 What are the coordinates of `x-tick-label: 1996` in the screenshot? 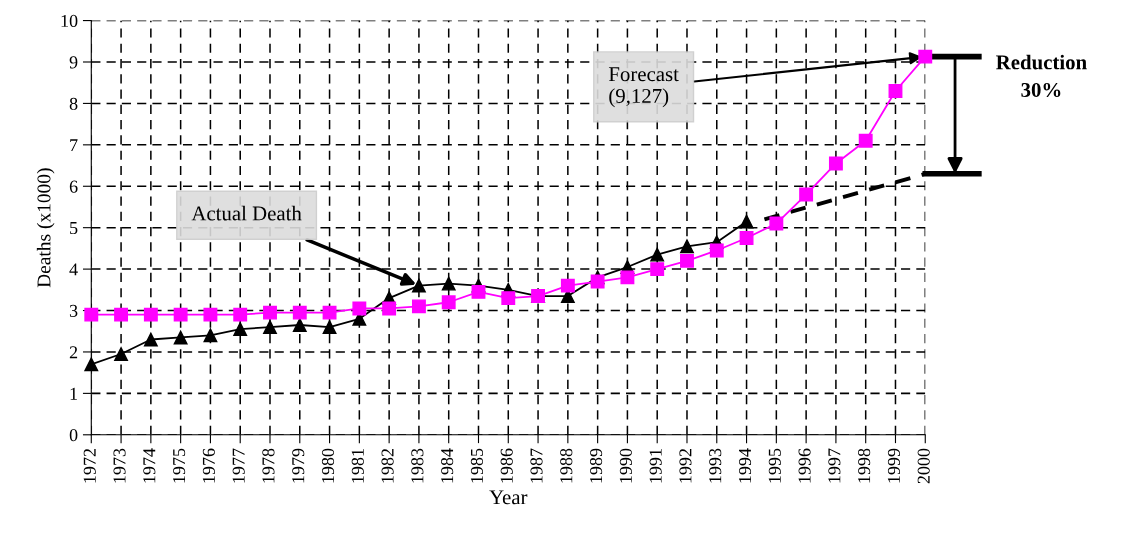 It's located at (804, 465).